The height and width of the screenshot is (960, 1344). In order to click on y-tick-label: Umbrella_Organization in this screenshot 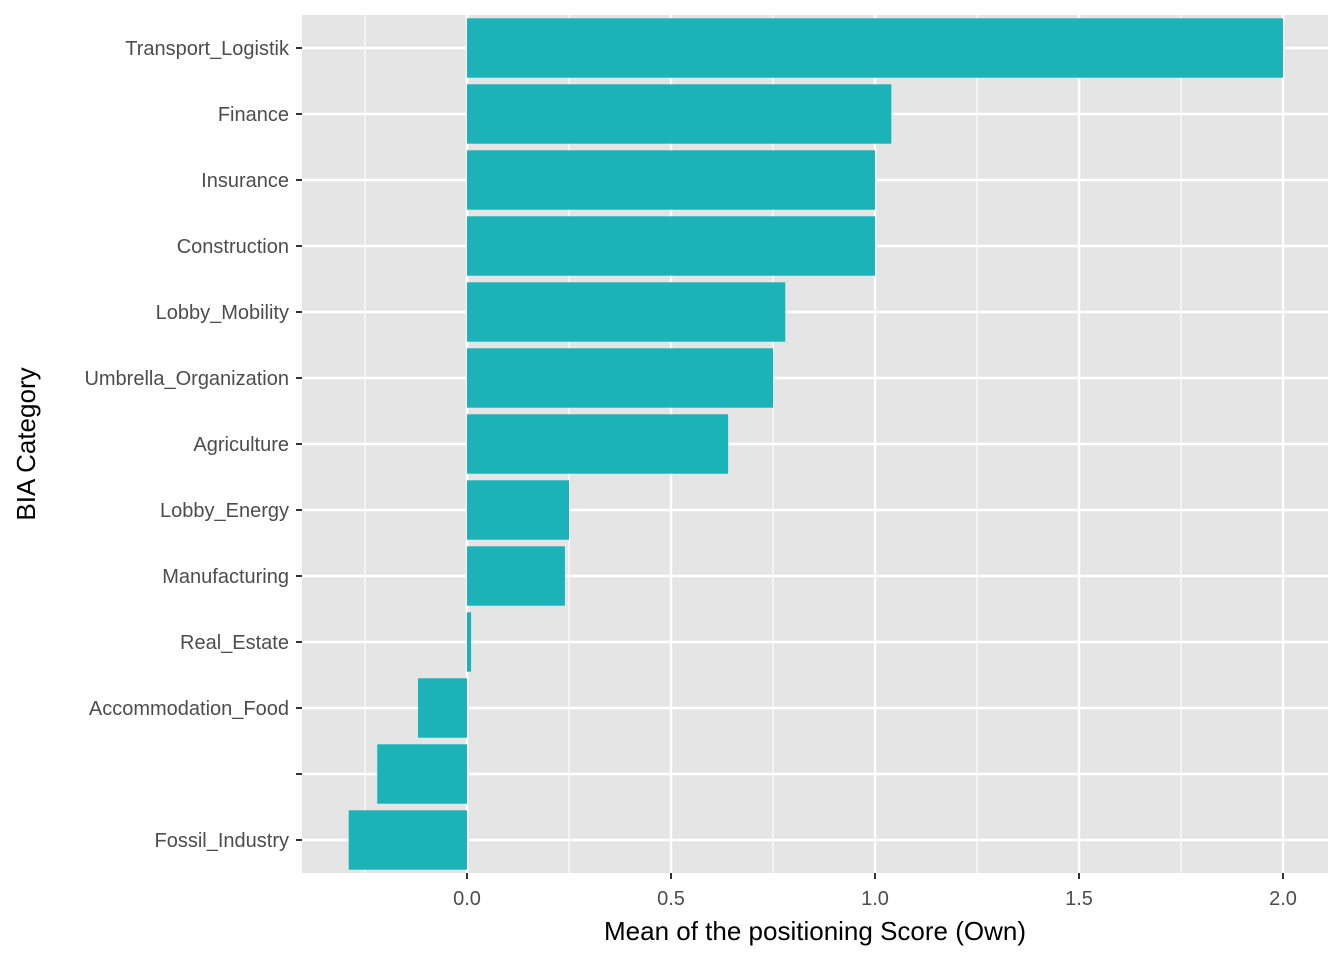, I will do `click(186, 379)`.